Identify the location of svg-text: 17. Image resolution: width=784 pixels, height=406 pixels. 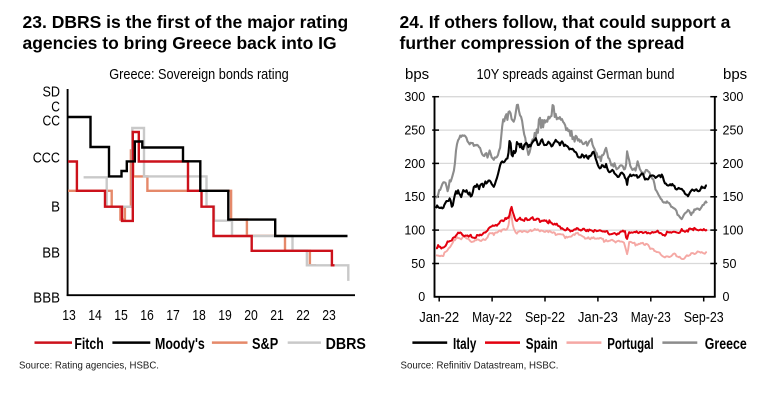
(173, 315).